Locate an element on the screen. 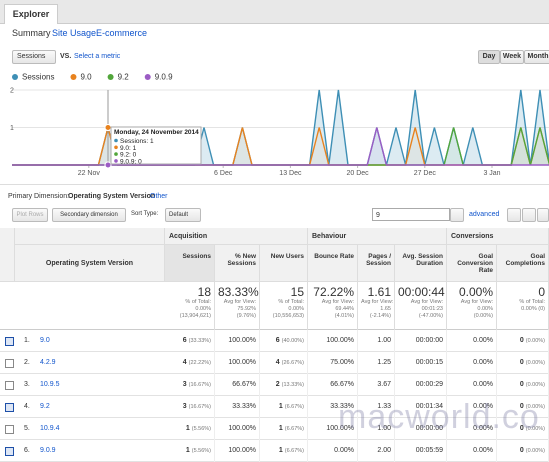 The height and width of the screenshot is (462, 549). totals-value: 1.61 is located at coordinates (379, 292).